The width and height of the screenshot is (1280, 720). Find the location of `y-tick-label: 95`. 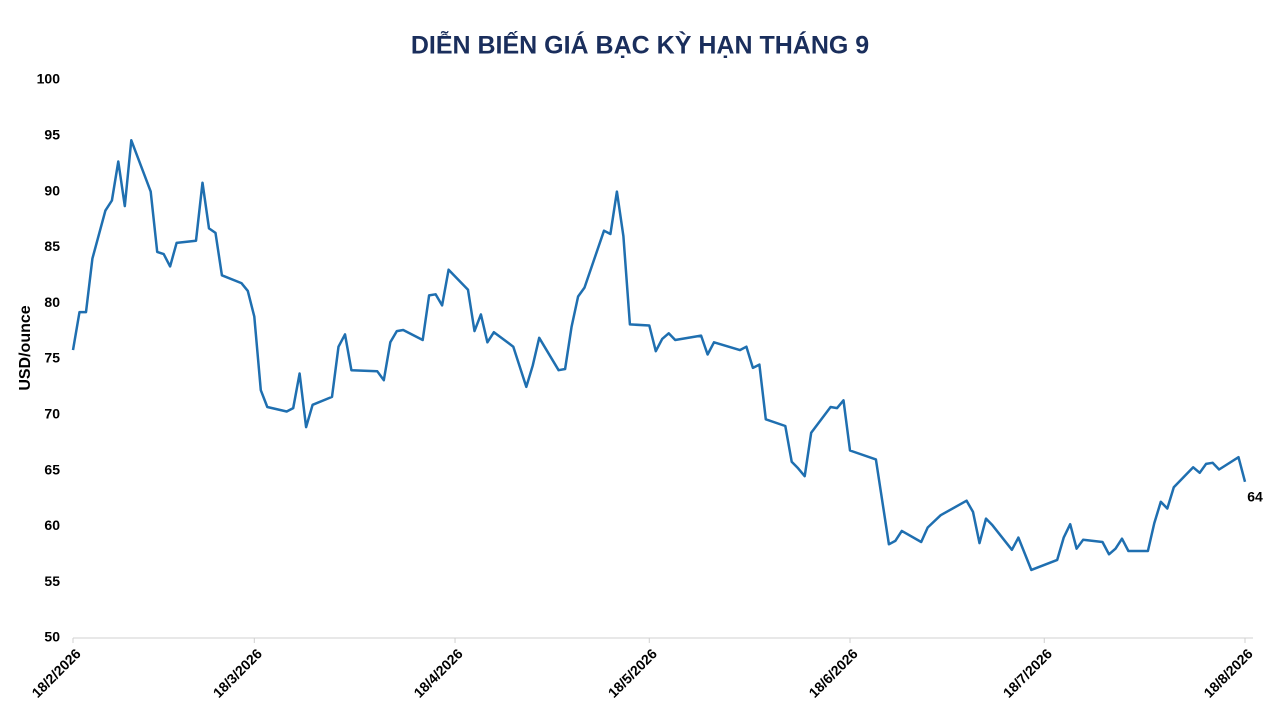

y-tick-label: 95 is located at coordinates (52, 135).